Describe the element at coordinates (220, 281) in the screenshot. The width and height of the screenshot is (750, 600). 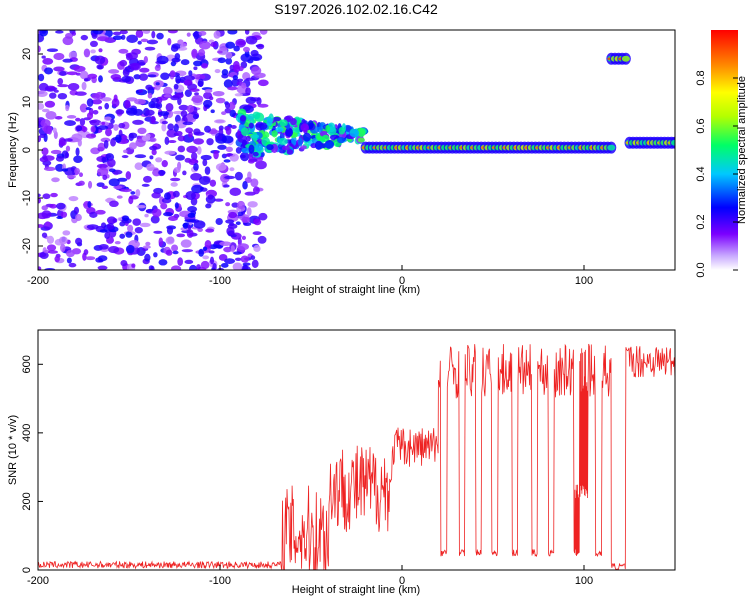
I see `x-tick-label: -100` at that location.